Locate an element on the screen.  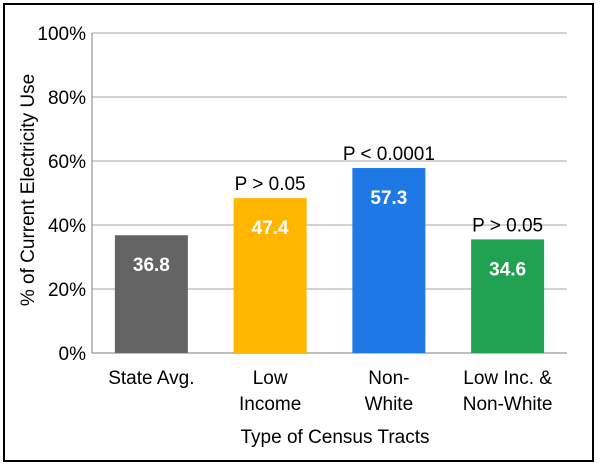
y-tick-label: 100% is located at coordinates (61, 34).